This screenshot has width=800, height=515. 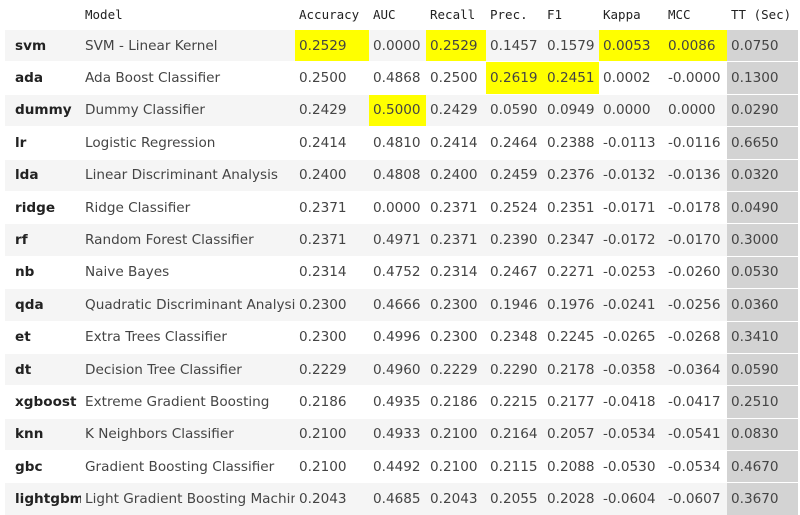 What do you see at coordinates (695, 498) in the screenshot?
I see `cell-mcc: -0.0607` at bounding box center [695, 498].